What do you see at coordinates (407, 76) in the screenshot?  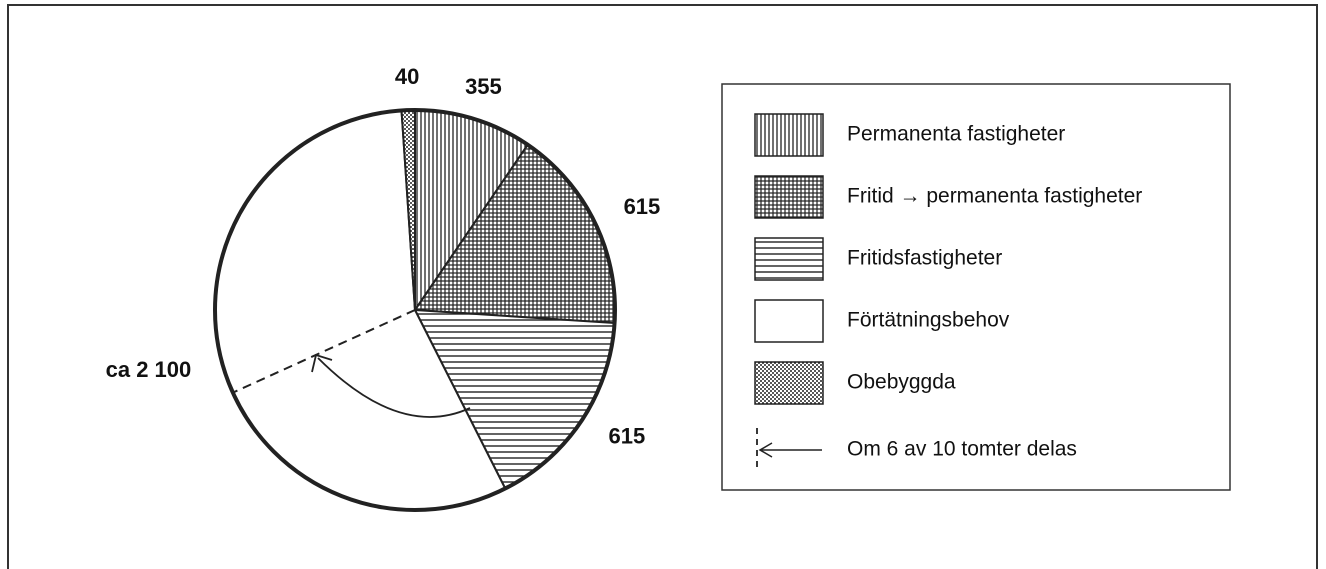 I see `data-label: 40` at bounding box center [407, 76].